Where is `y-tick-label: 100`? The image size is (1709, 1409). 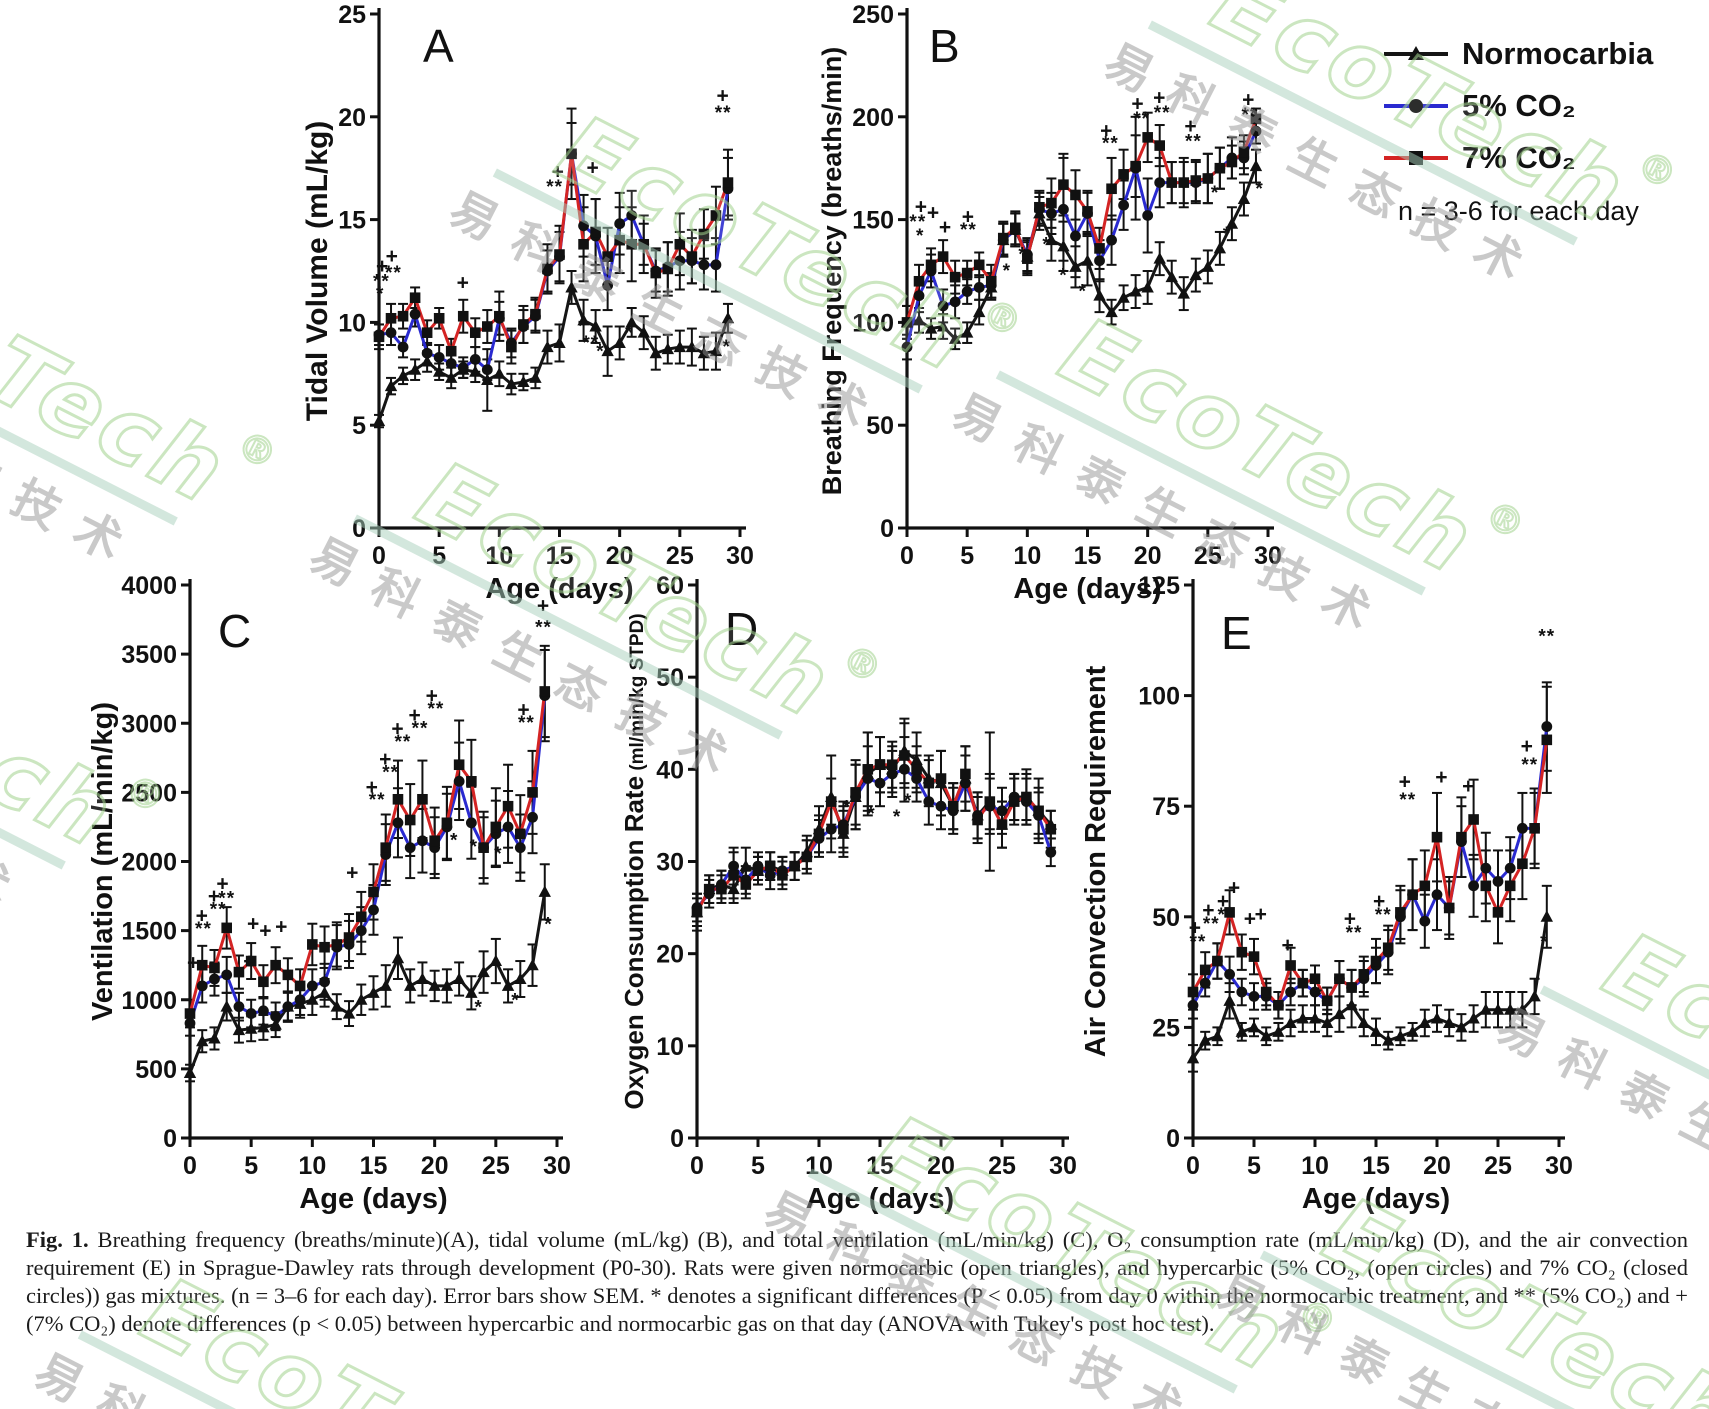
y-tick-label: 100 is located at coordinates (873, 323).